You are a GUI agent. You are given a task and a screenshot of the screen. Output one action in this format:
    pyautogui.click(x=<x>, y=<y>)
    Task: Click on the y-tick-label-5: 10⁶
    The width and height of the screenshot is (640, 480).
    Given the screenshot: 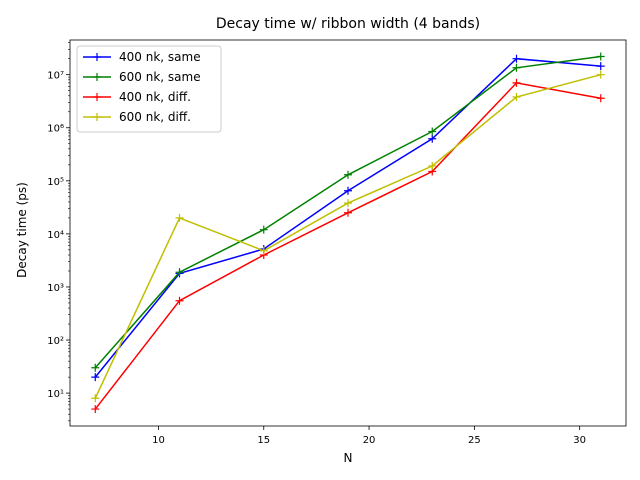 What is the action you would take?
    pyautogui.click(x=55, y=129)
    